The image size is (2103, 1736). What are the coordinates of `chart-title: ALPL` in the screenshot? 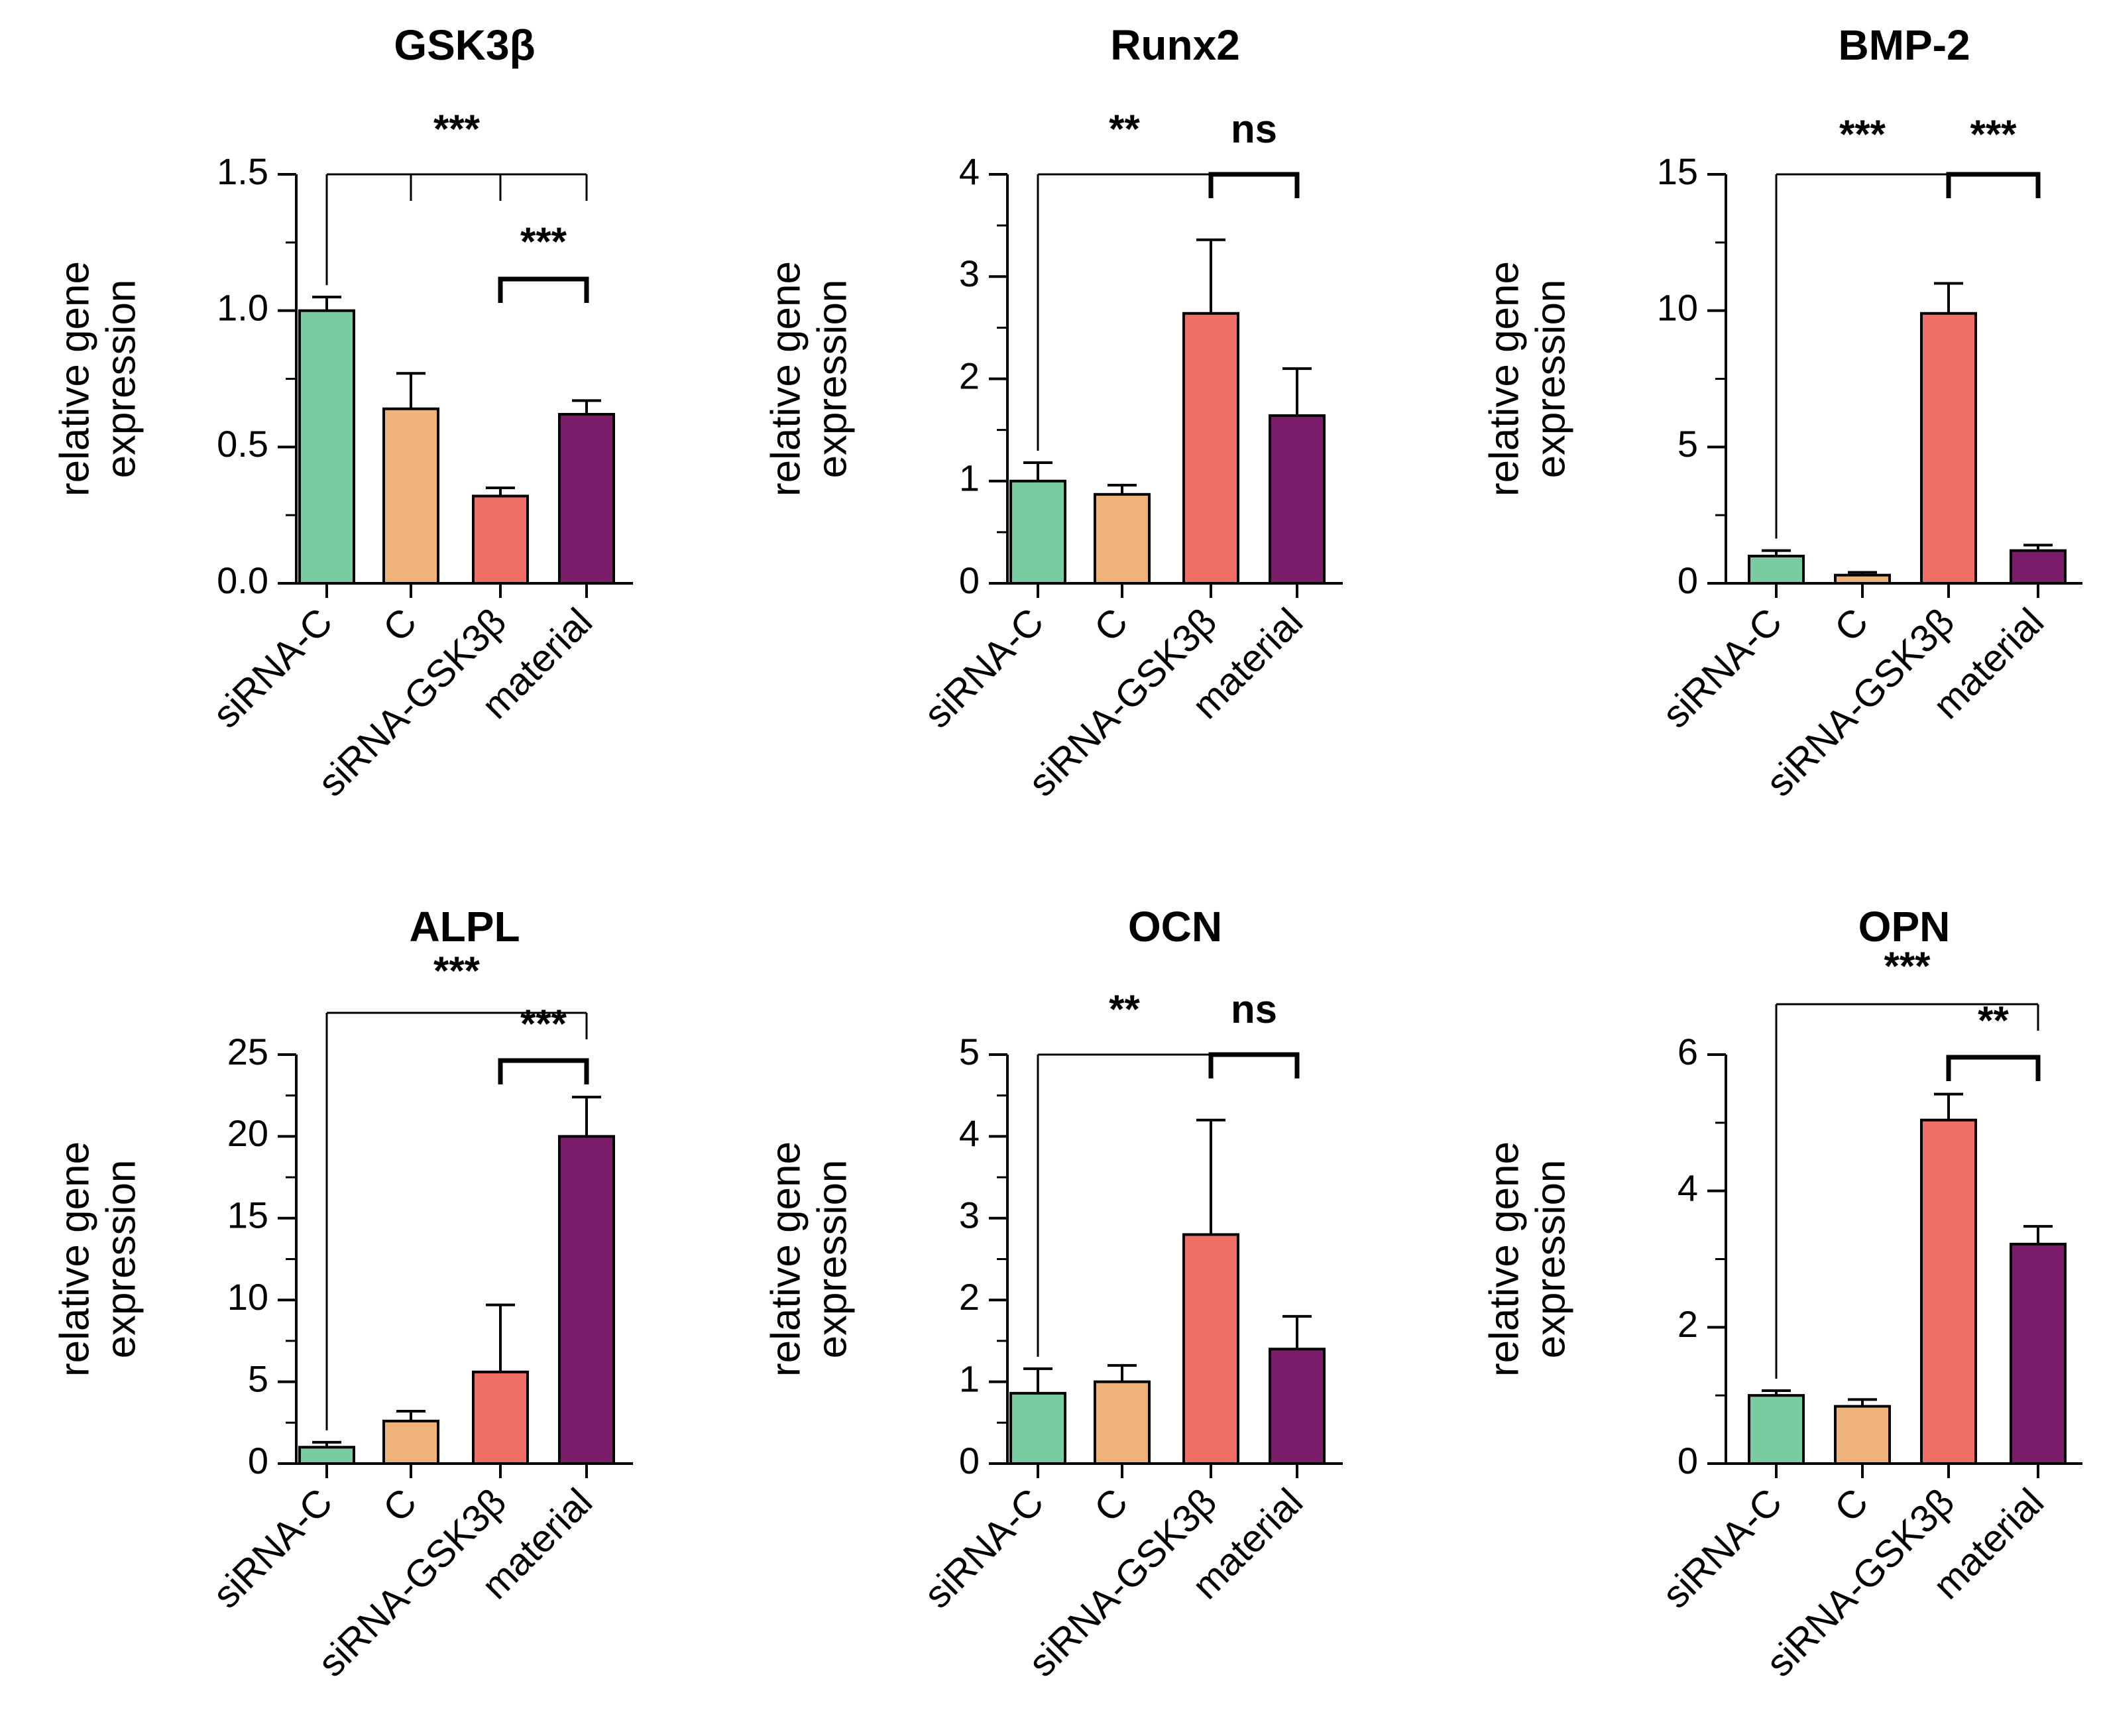 It's located at (464, 927).